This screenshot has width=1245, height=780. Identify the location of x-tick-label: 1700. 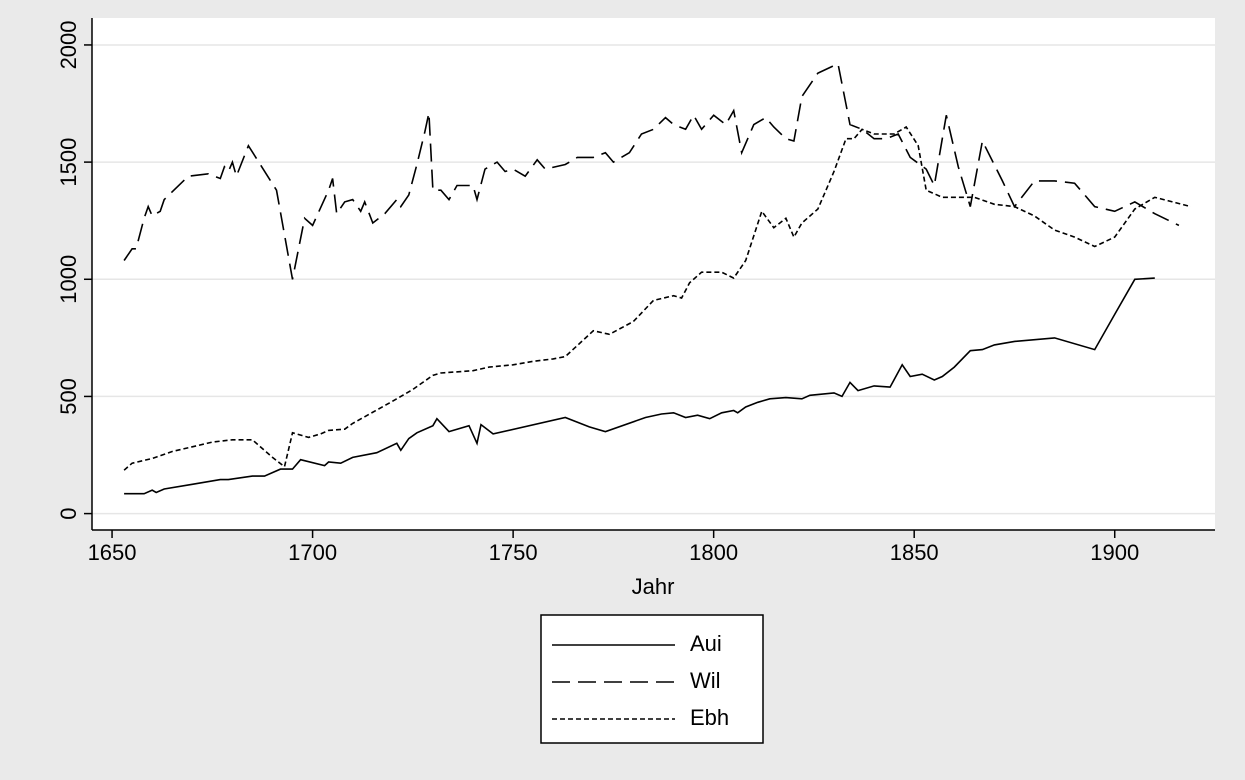
(312, 552).